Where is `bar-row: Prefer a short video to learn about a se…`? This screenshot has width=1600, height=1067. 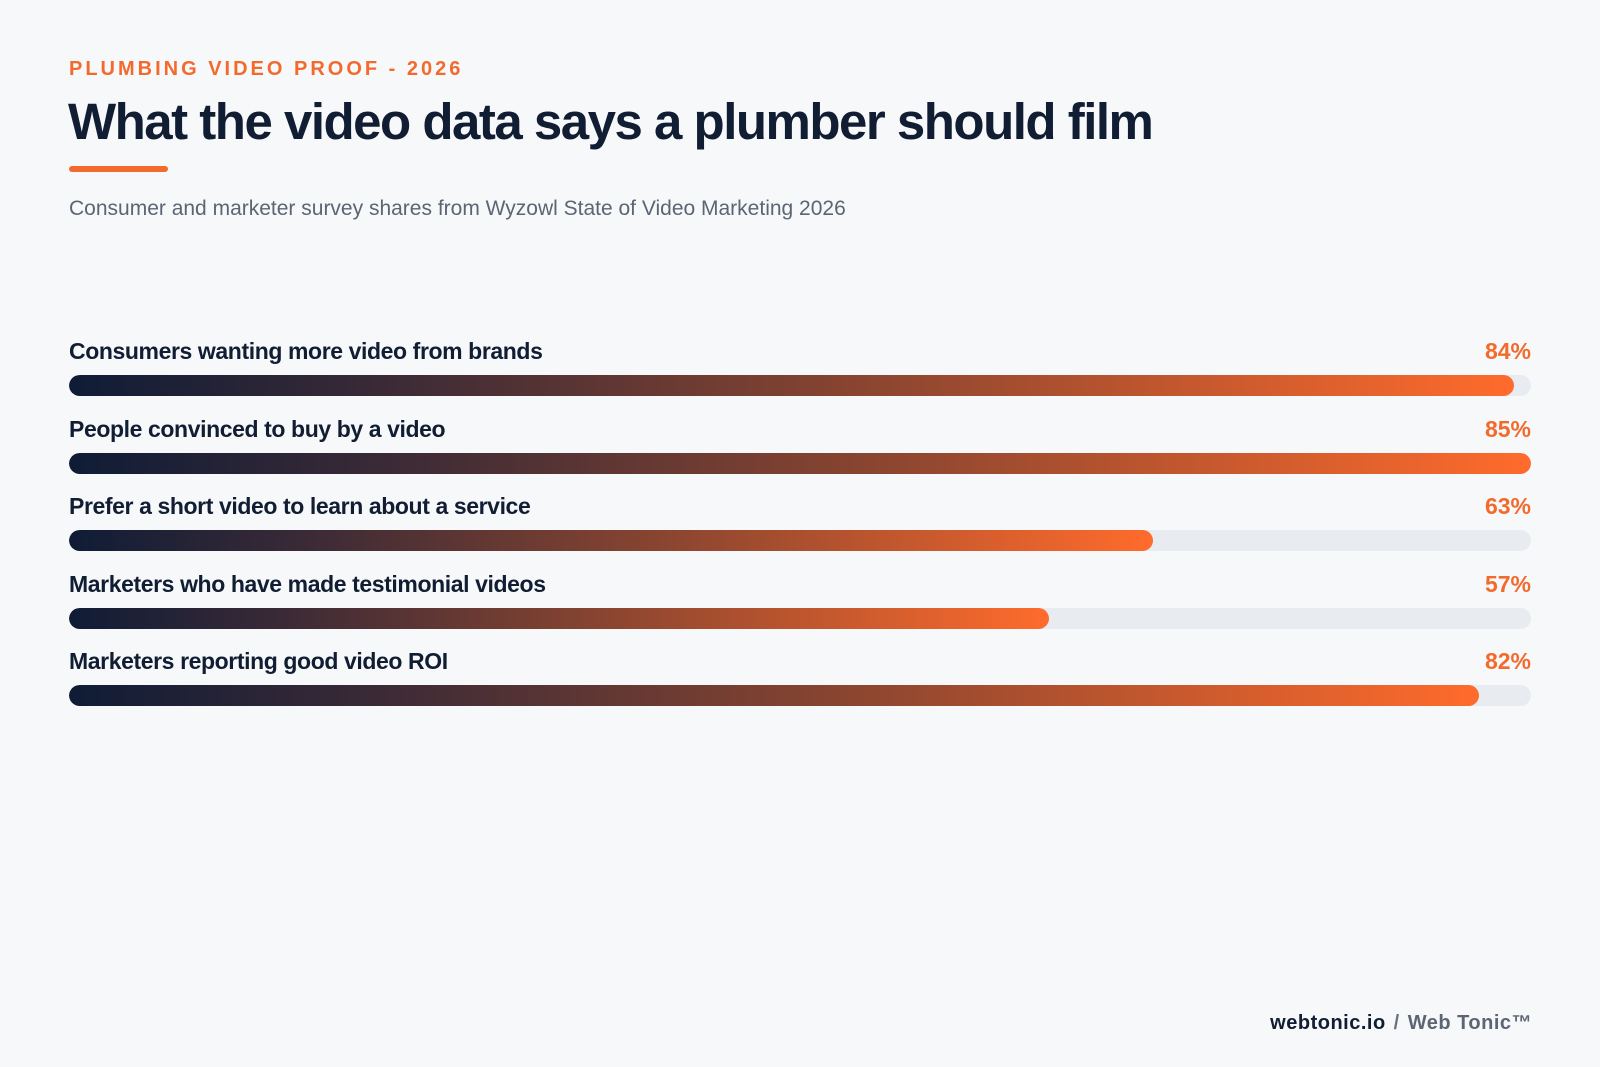 bar-row: Prefer a short video to learn about a se… is located at coordinates (800, 532).